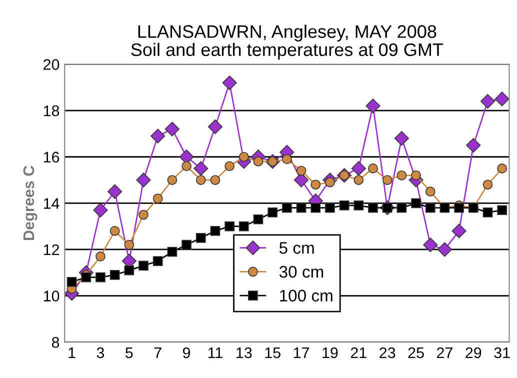  Describe the element at coordinates (416, 352) in the screenshot. I see `x-tick-label: 25` at that location.